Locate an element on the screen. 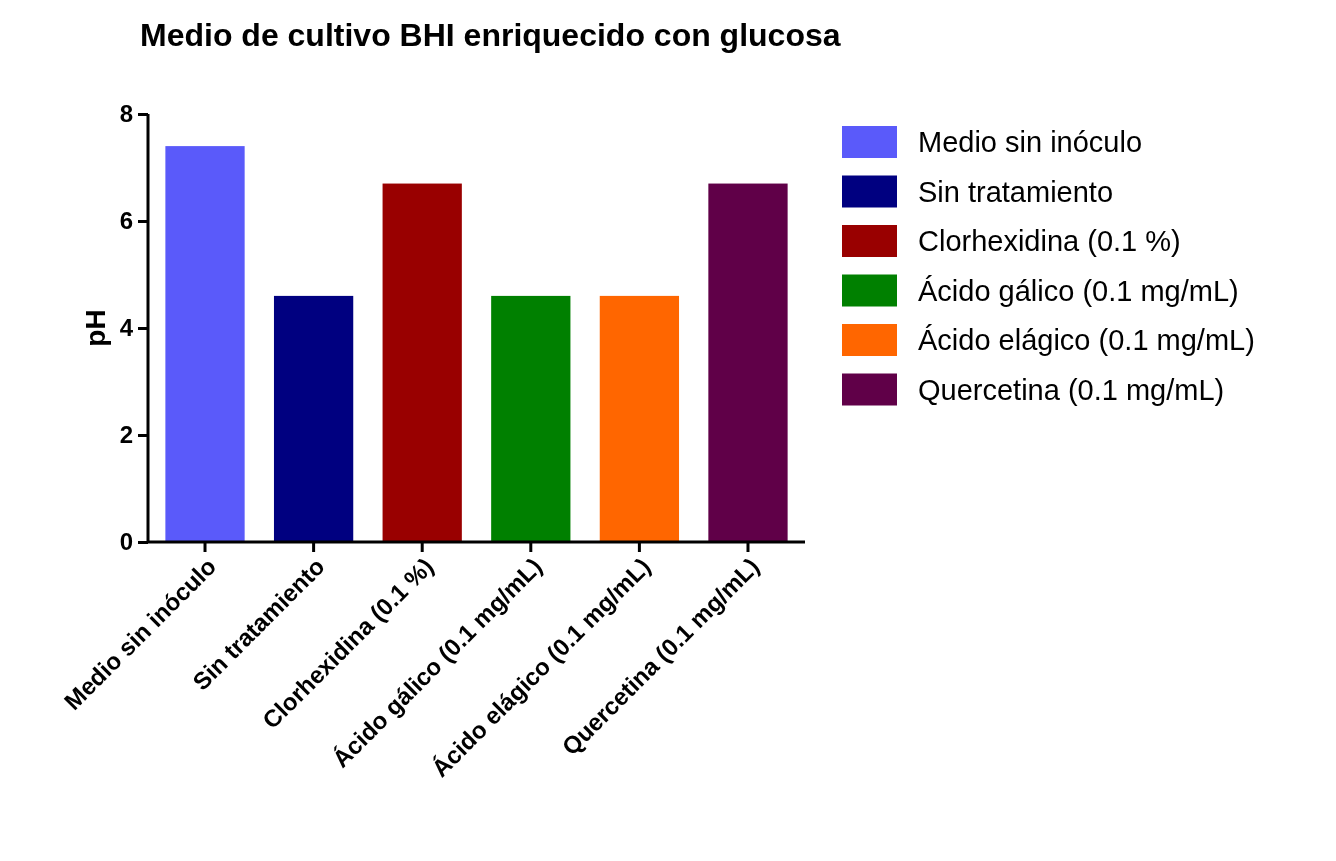  legend-label: Ácido elágico (0.1 mg/mL) is located at coordinates (1086, 340).